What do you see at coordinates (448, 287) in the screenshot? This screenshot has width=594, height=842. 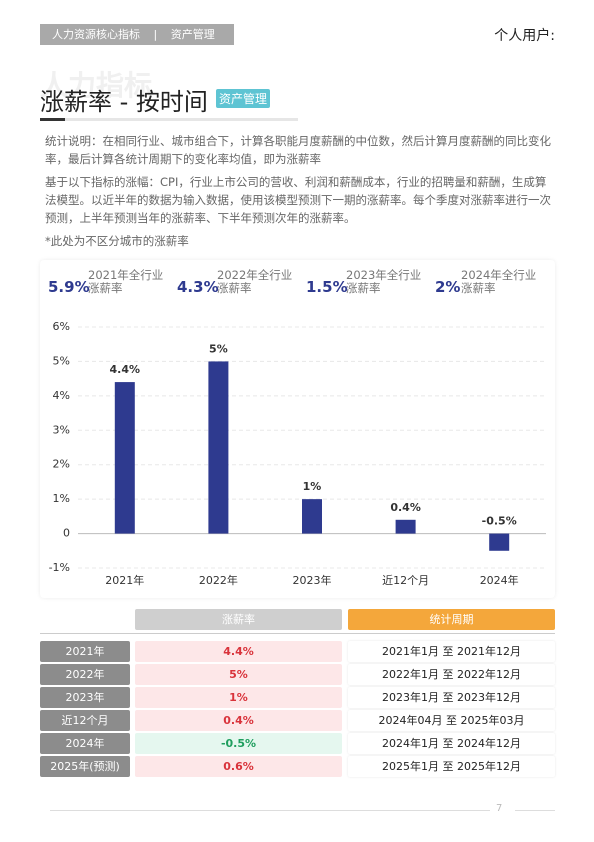 I see `summary-value: 2%` at bounding box center [448, 287].